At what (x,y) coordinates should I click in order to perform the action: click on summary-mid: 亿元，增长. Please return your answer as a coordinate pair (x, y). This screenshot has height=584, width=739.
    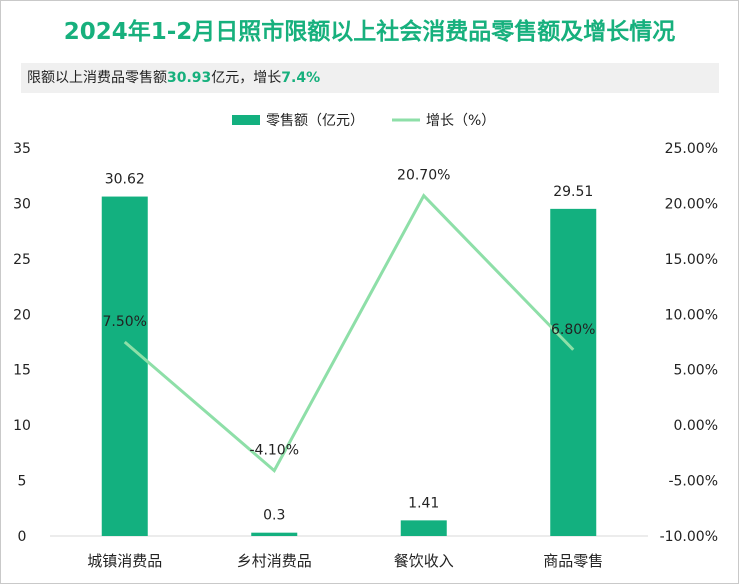
    Looking at the image, I should click on (246, 78).